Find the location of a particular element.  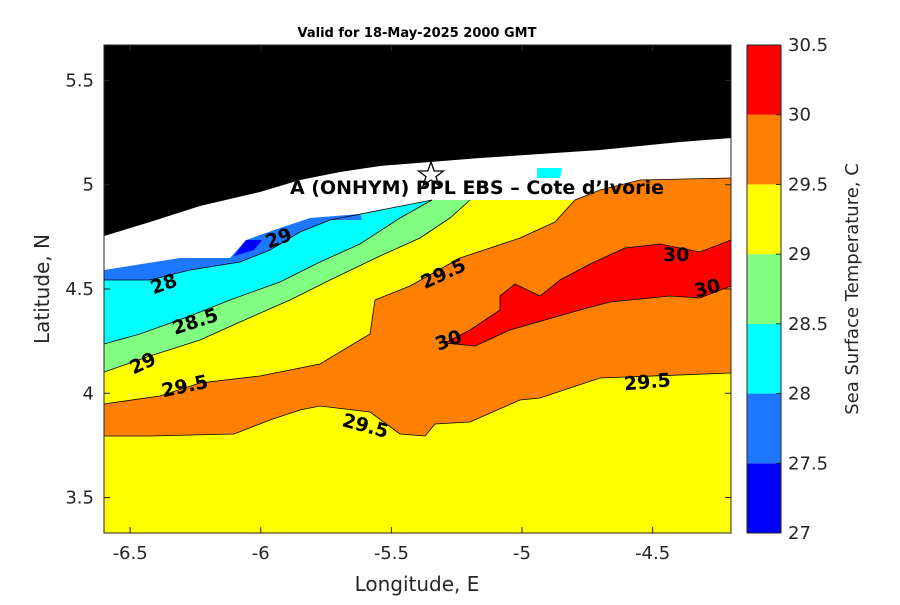

y-tick-label: 5 is located at coordinates (88, 185).